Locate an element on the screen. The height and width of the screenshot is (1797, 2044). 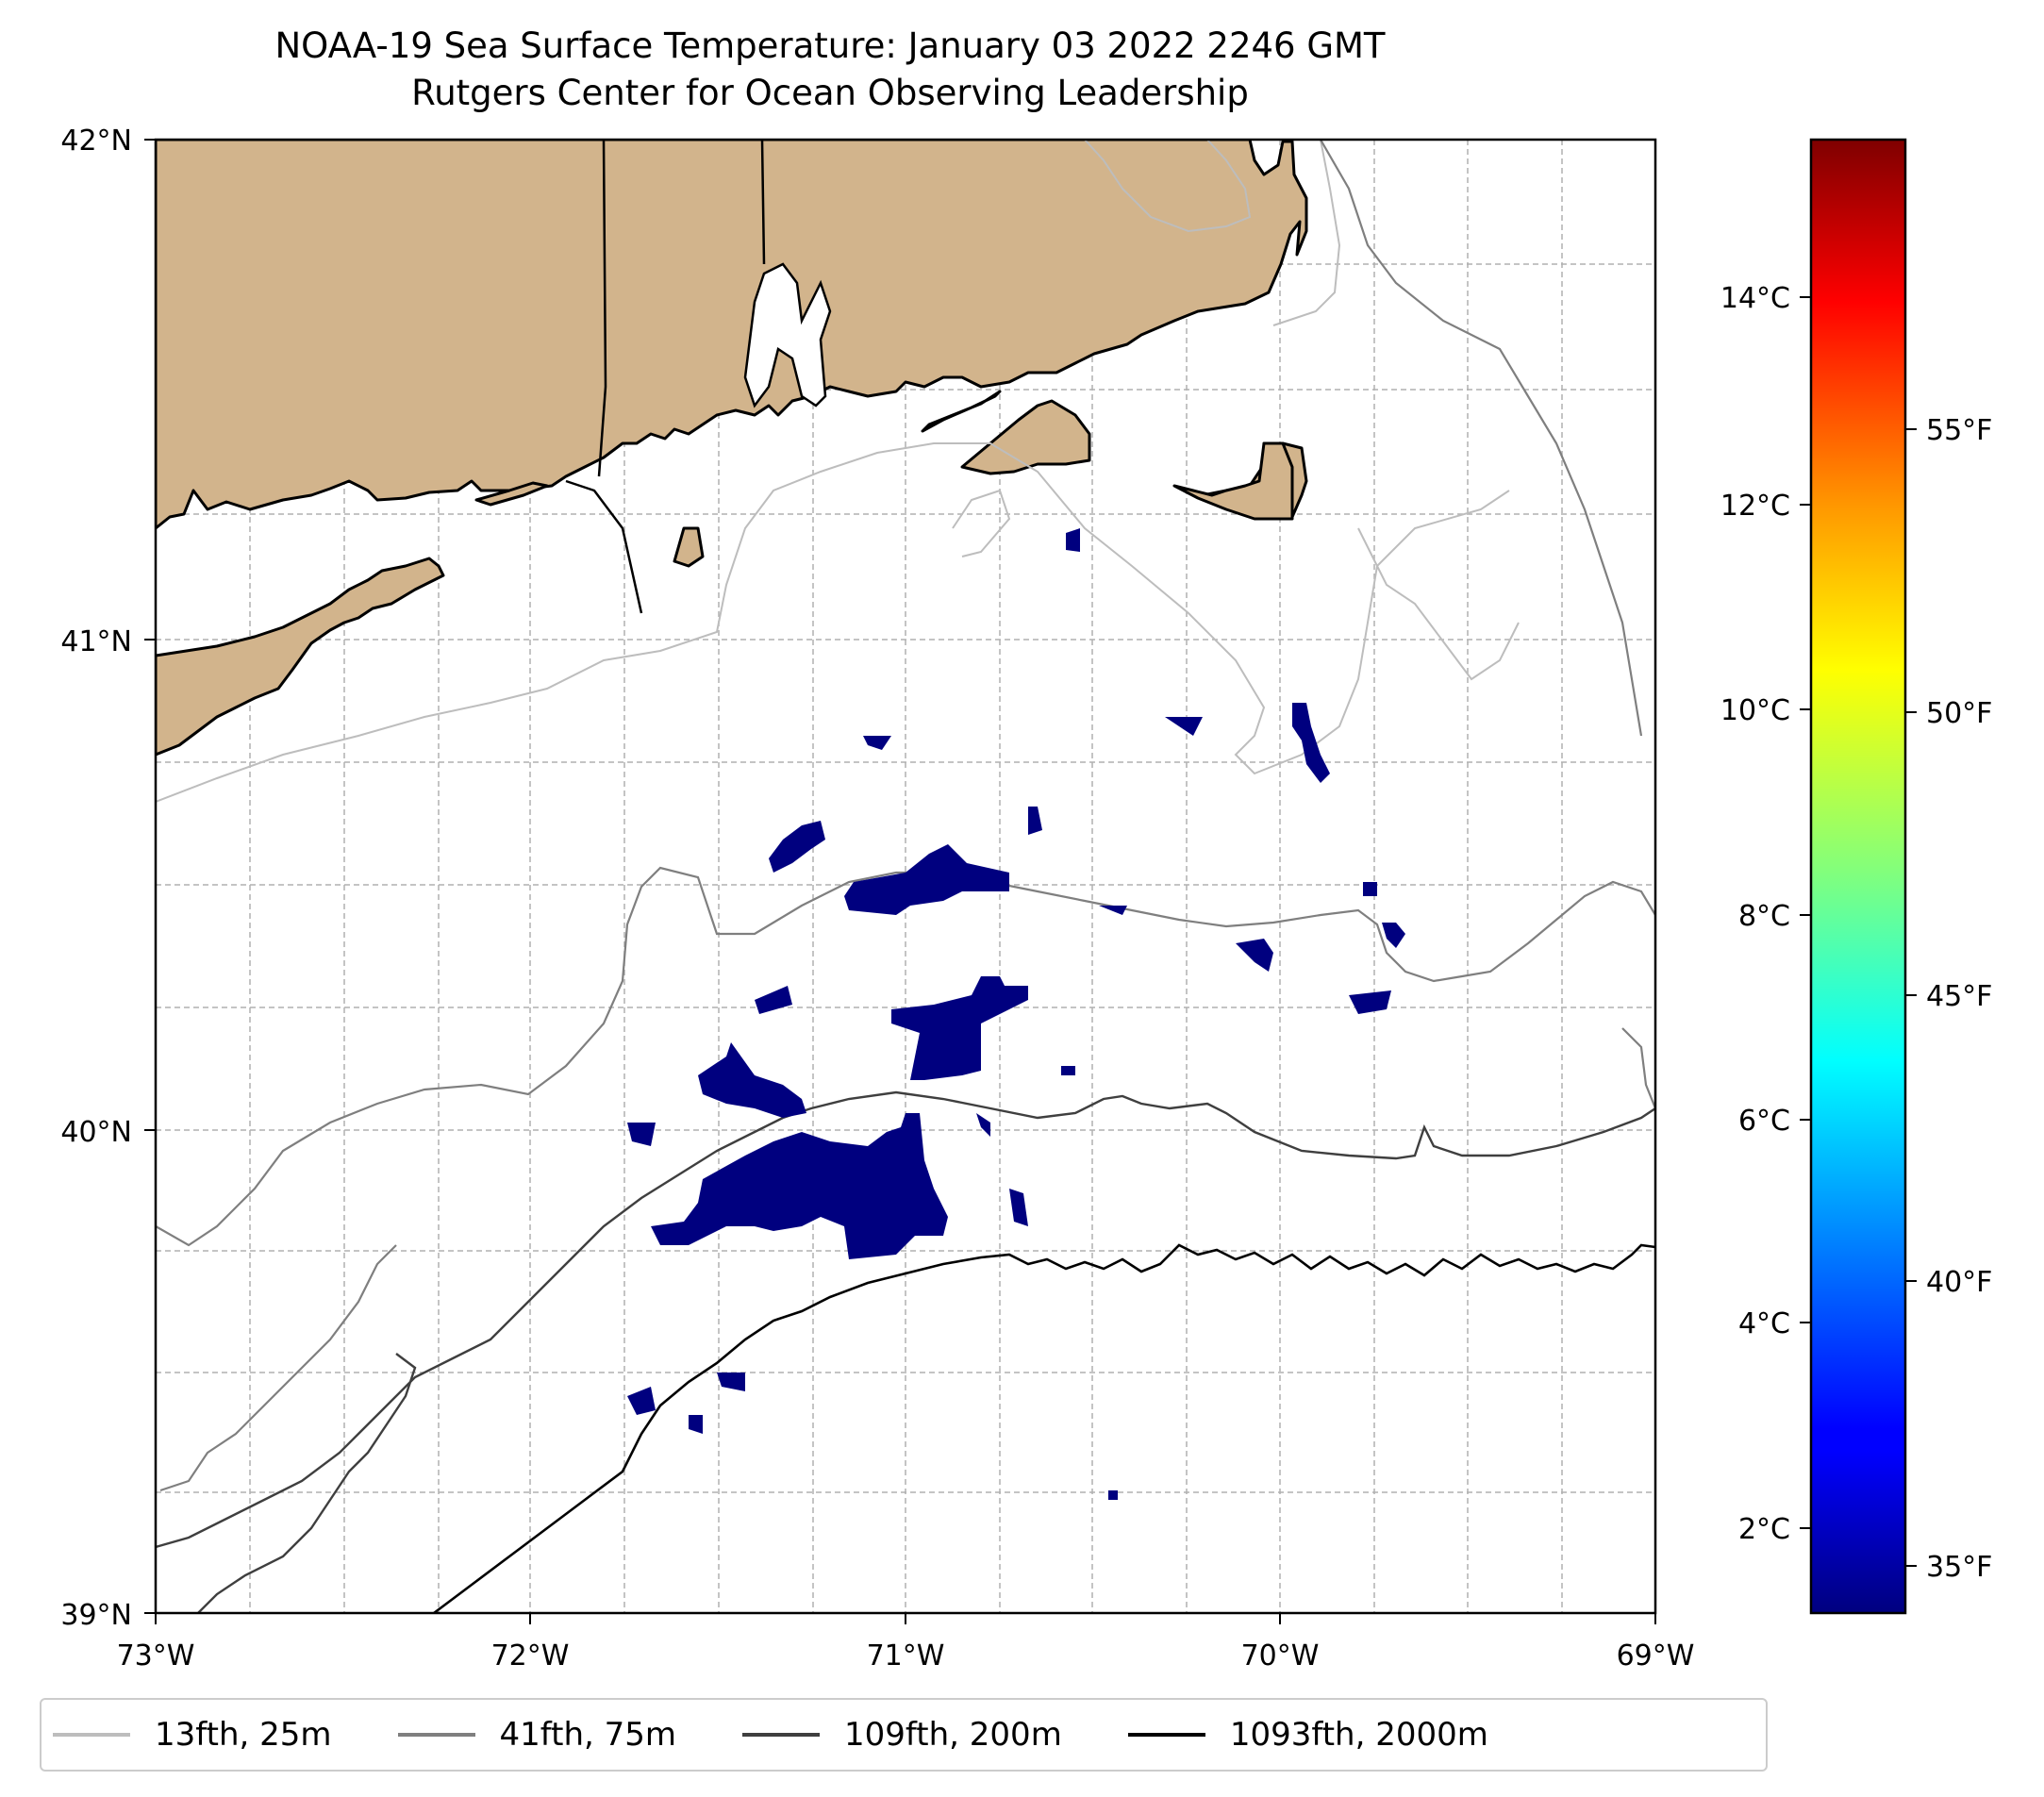
colorbar-c-label: 2°C is located at coordinates (1764, 1529).